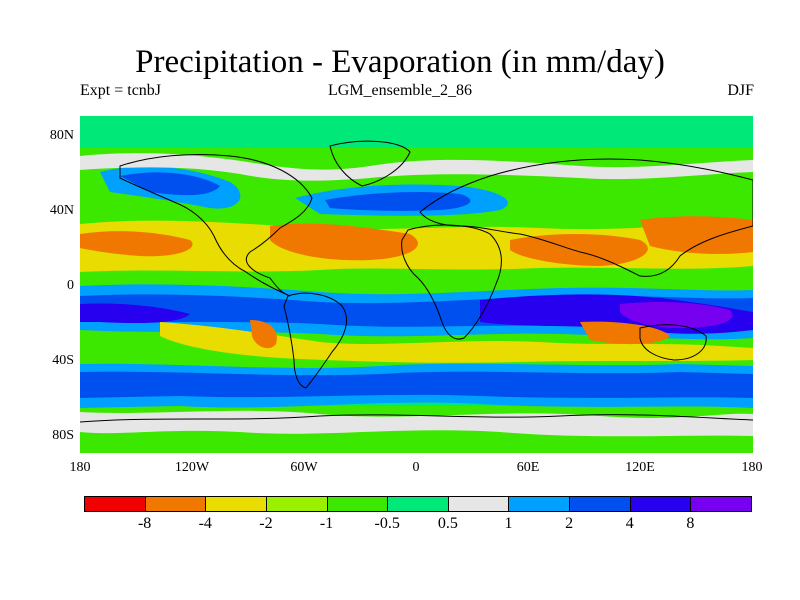 This screenshot has height=600, width=800. I want to click on lat-label-80n: 80N, so click(61, 135).